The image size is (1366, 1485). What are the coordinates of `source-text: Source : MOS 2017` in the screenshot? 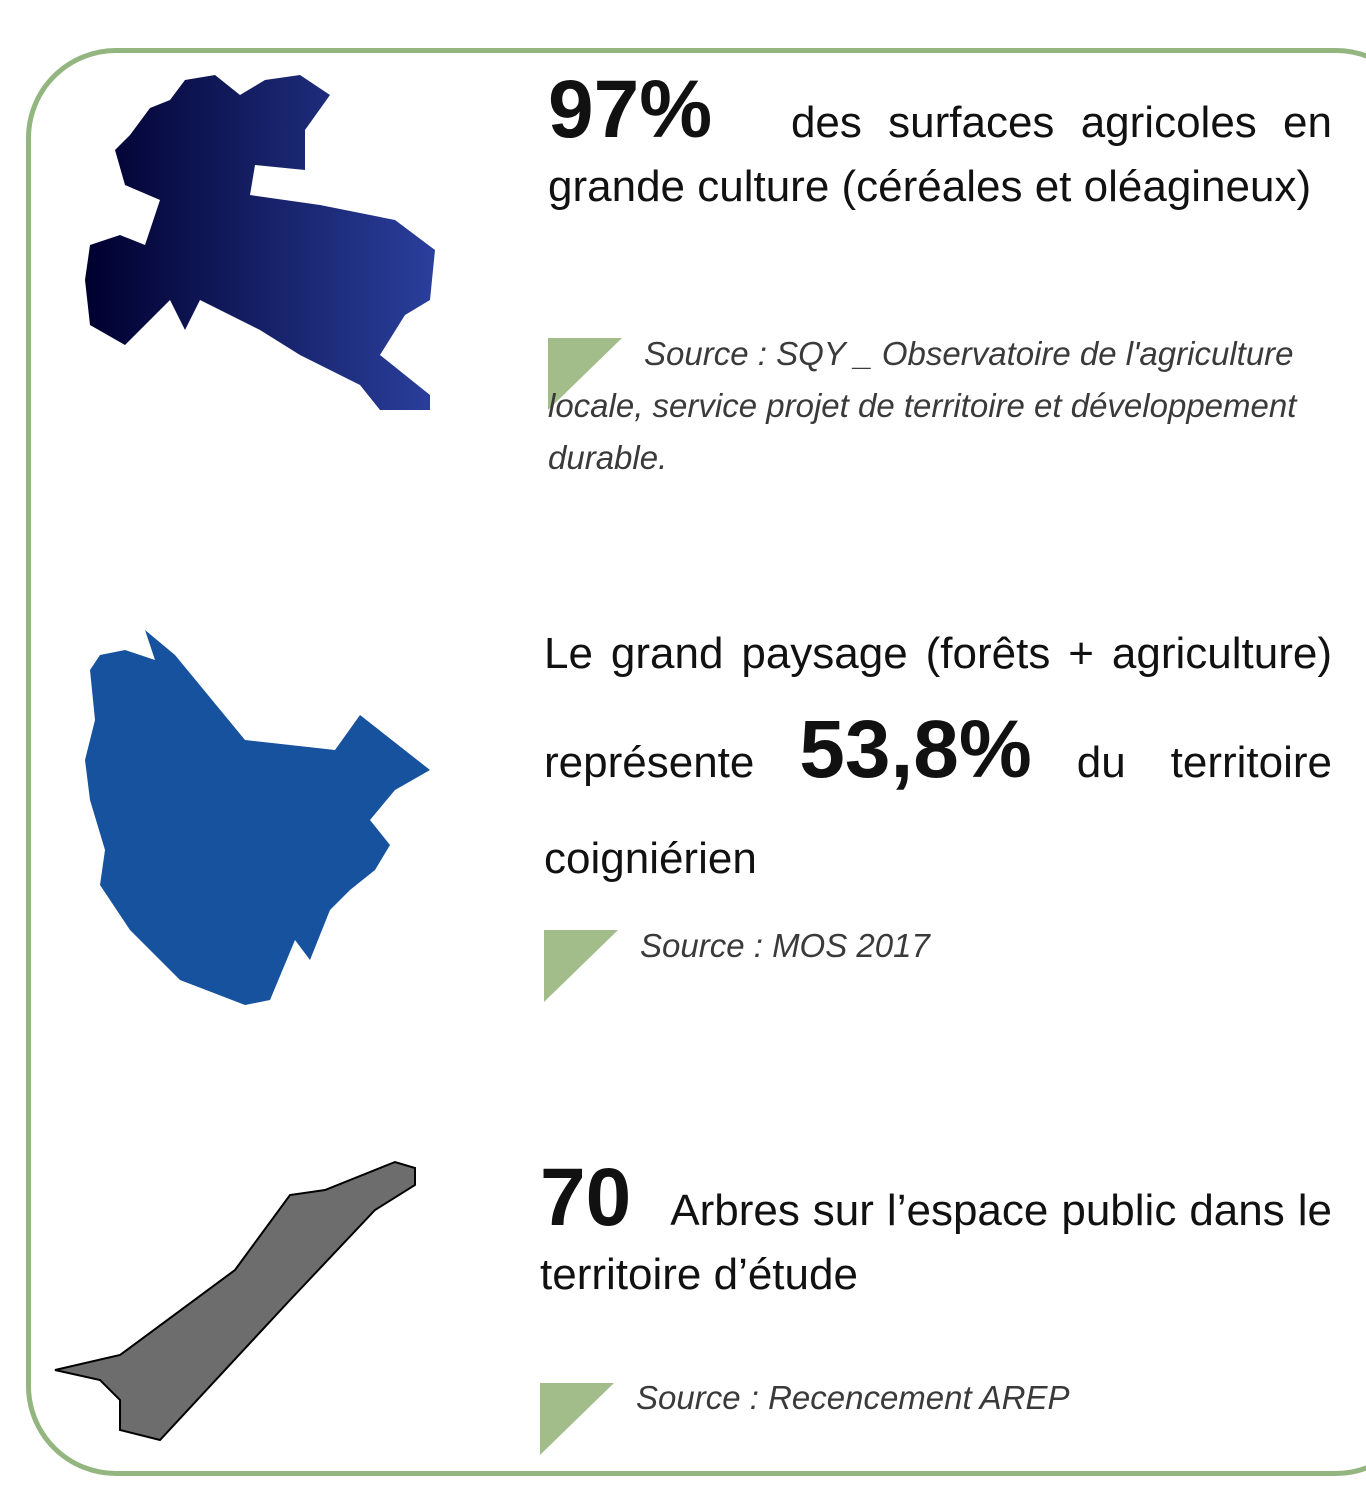 It's located at (785, 945).